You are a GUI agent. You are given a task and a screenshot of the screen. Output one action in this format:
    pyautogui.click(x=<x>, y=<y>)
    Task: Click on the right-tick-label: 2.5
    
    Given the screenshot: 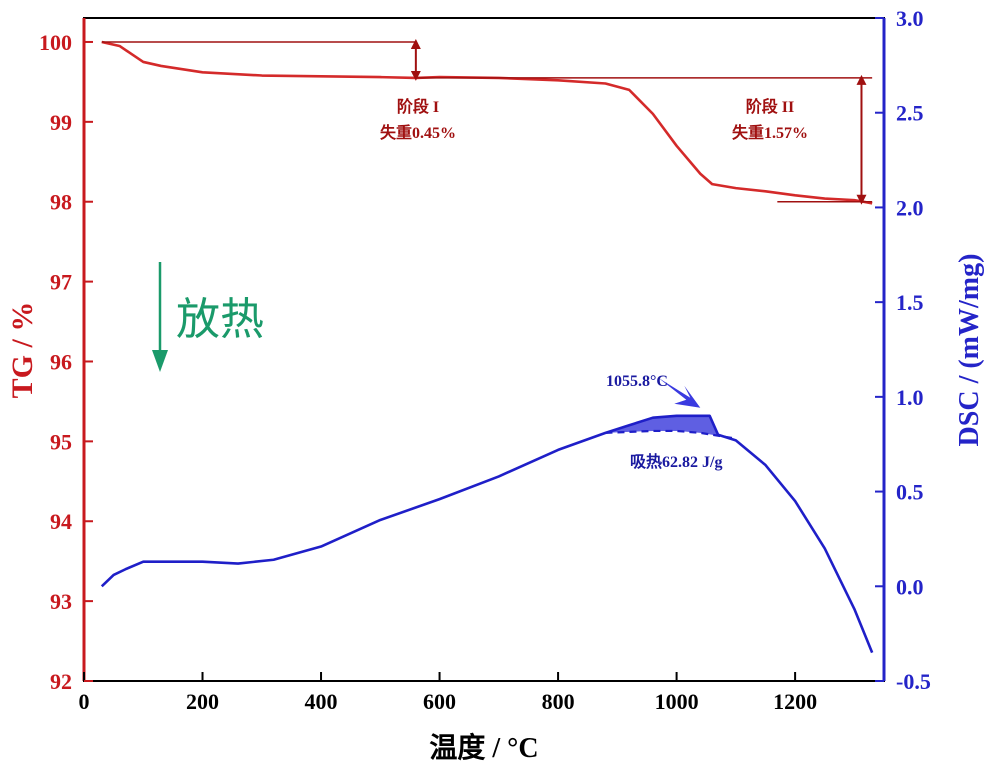 What is the action you would take?
    pyautogui.click(x=910, y=113)
    